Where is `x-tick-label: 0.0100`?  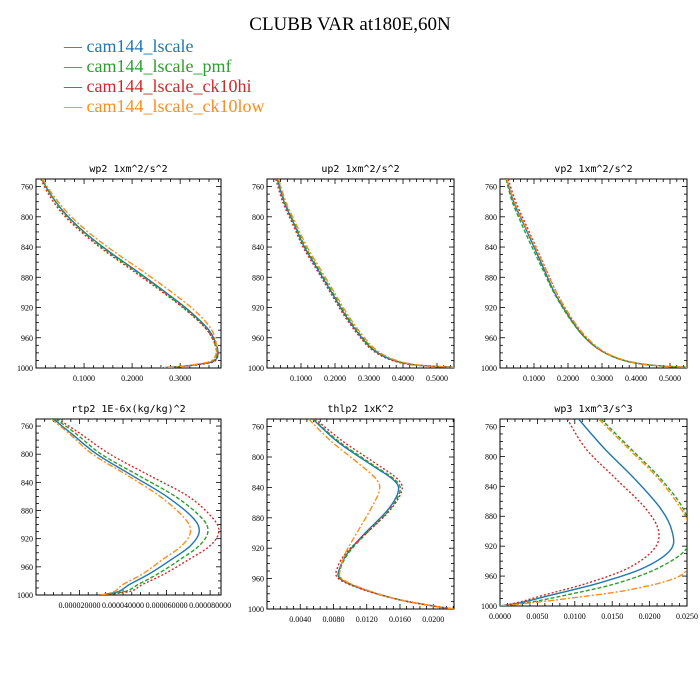
x-tick-label: 0.0100 is located at coordinates (575, 616).